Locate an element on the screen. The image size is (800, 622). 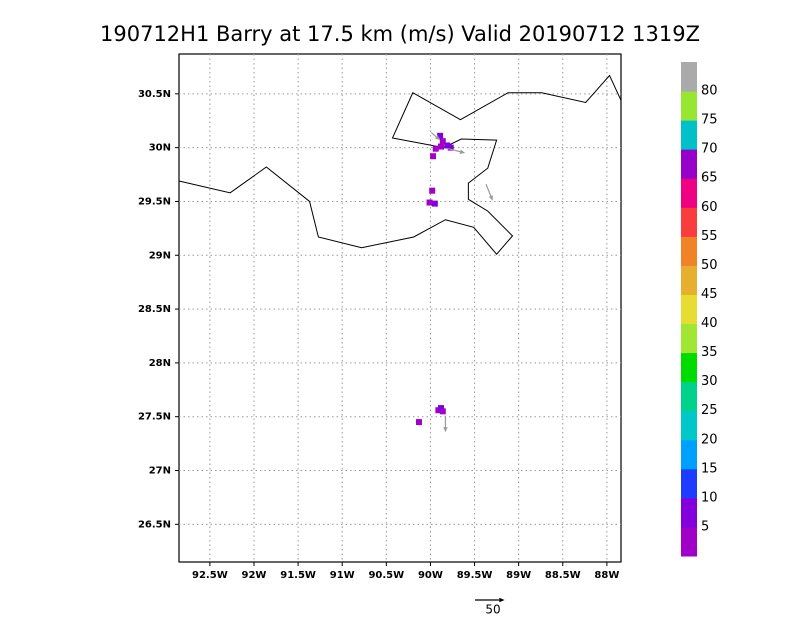
reference-vector is located at coordinates (490, 600).